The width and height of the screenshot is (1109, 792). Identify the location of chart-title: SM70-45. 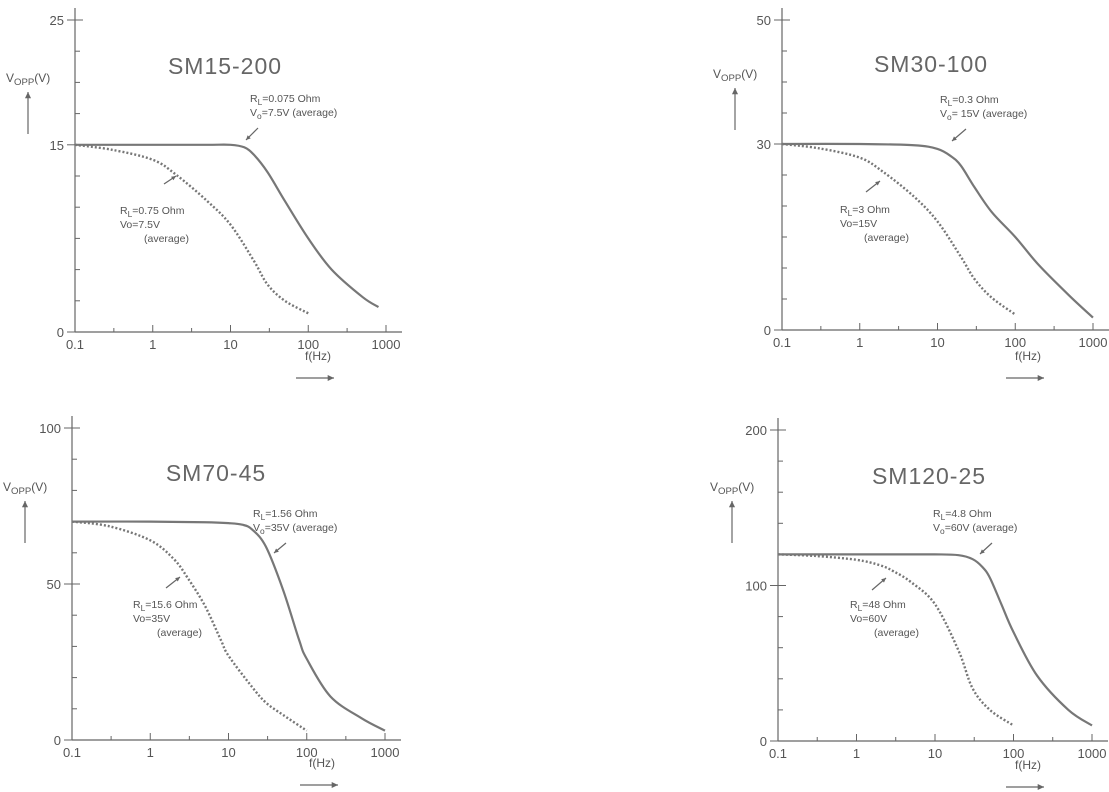
(216, 473).